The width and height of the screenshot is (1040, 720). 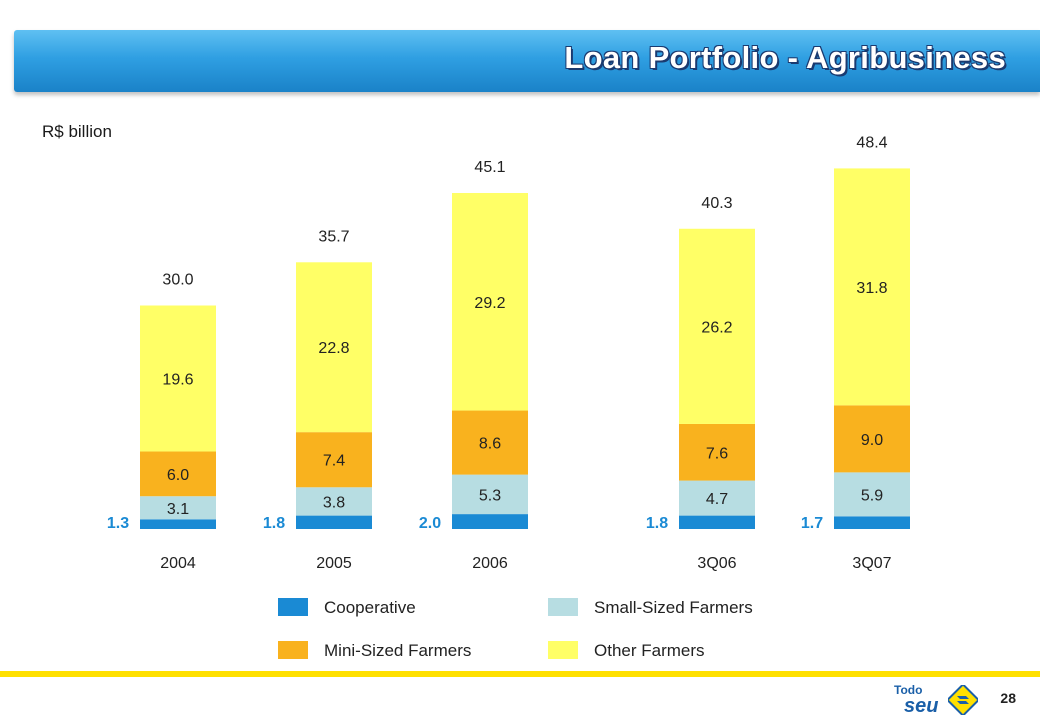 What do you see at coordinates (334, 563) in the screenshot?
I see `x-tick-label-2005: 2005` at bounding box center [334, 563].